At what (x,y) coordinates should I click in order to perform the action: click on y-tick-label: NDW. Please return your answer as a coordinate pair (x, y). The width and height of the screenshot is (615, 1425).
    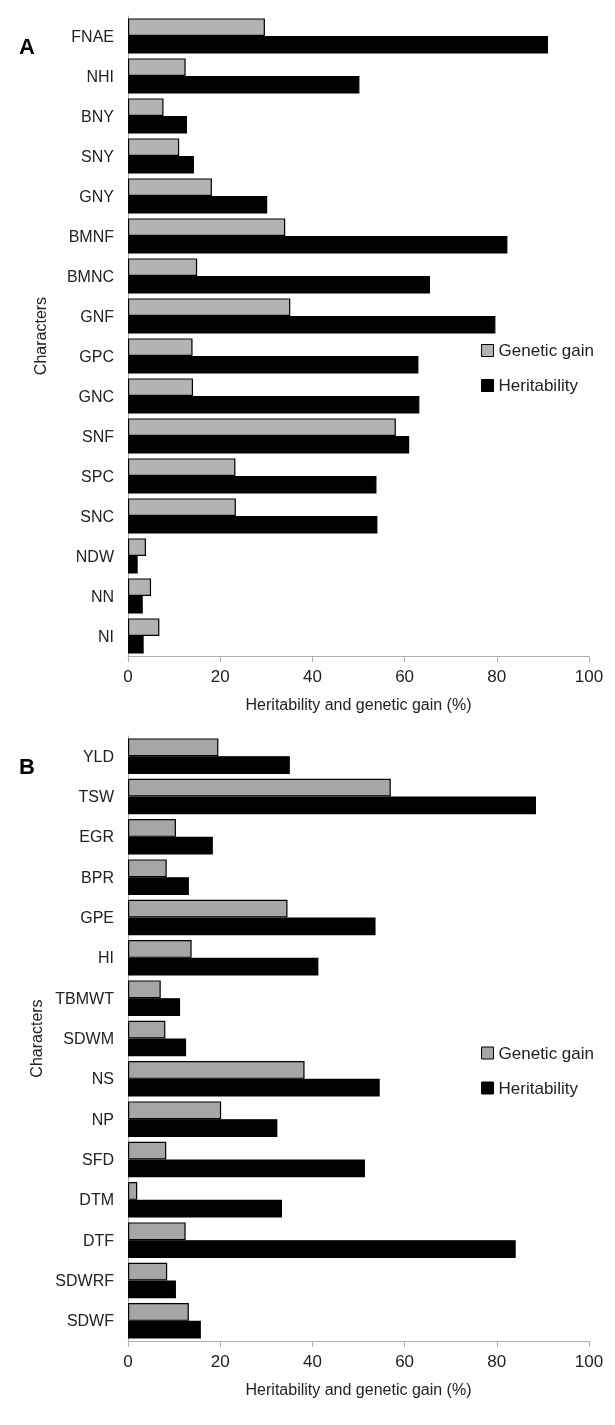
    Looking at the image, I should click on (95, 556).